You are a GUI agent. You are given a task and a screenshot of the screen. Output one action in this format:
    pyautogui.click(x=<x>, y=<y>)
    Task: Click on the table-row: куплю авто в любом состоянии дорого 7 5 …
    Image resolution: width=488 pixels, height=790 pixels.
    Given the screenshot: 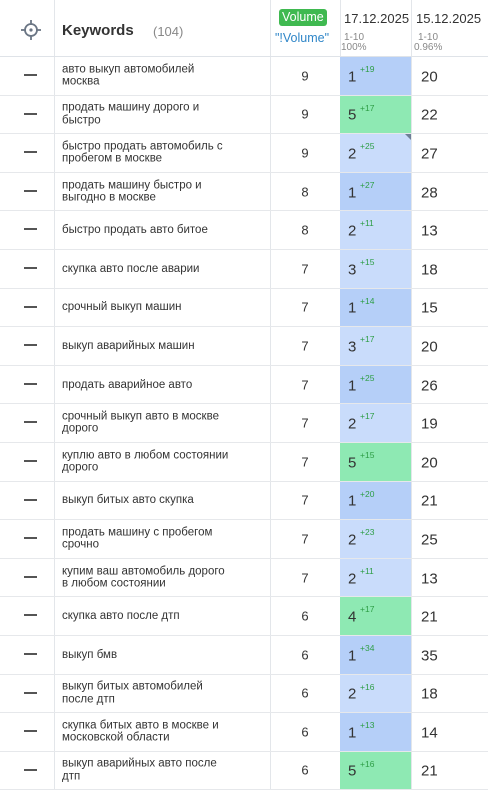 What is the action you would take?
    pyautogui.click(x=244, y=462)
    